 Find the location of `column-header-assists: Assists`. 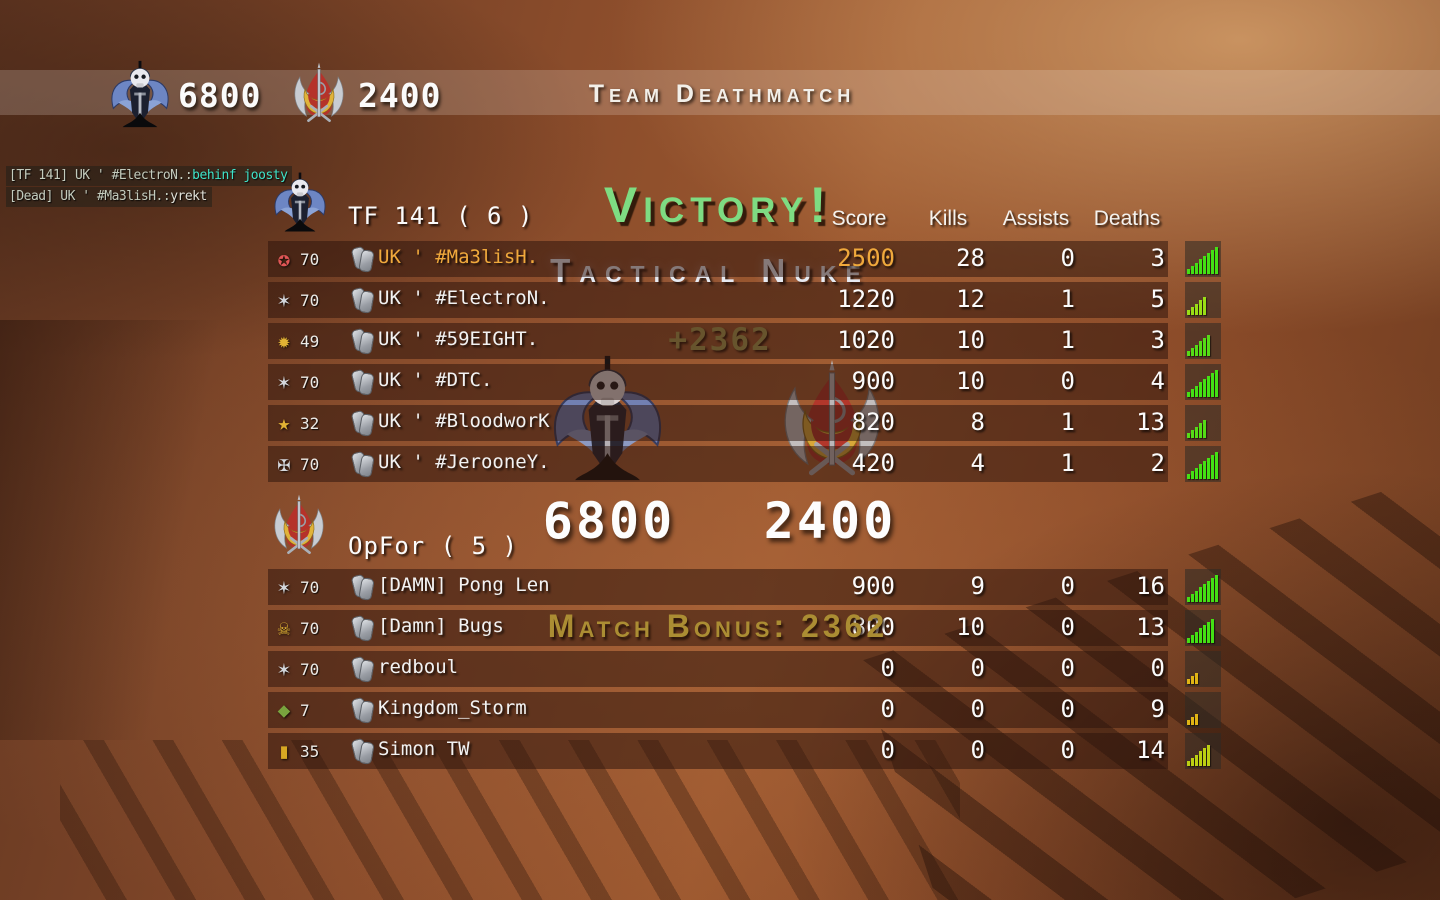

column-header-assists: Assists is located at coordinates (1036, 218).